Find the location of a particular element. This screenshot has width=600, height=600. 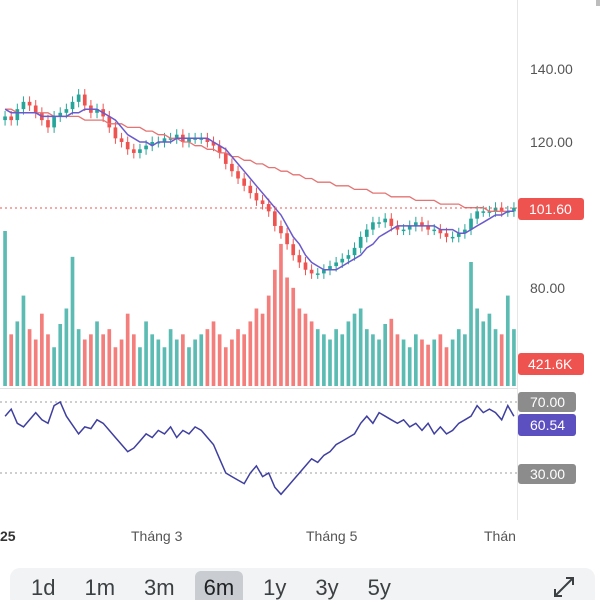

range-tab-6m: 6m is located at coordinates (219, 585).